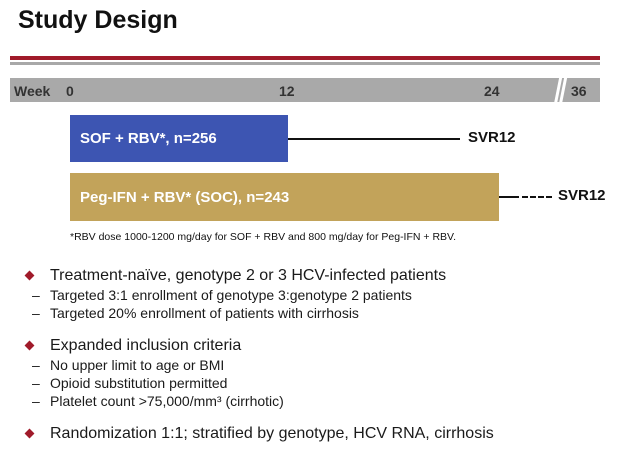  What do you see at coordinates (560, 91) in the screenshot?
I see `axis-break-icon` at bounding box center [560, 91].